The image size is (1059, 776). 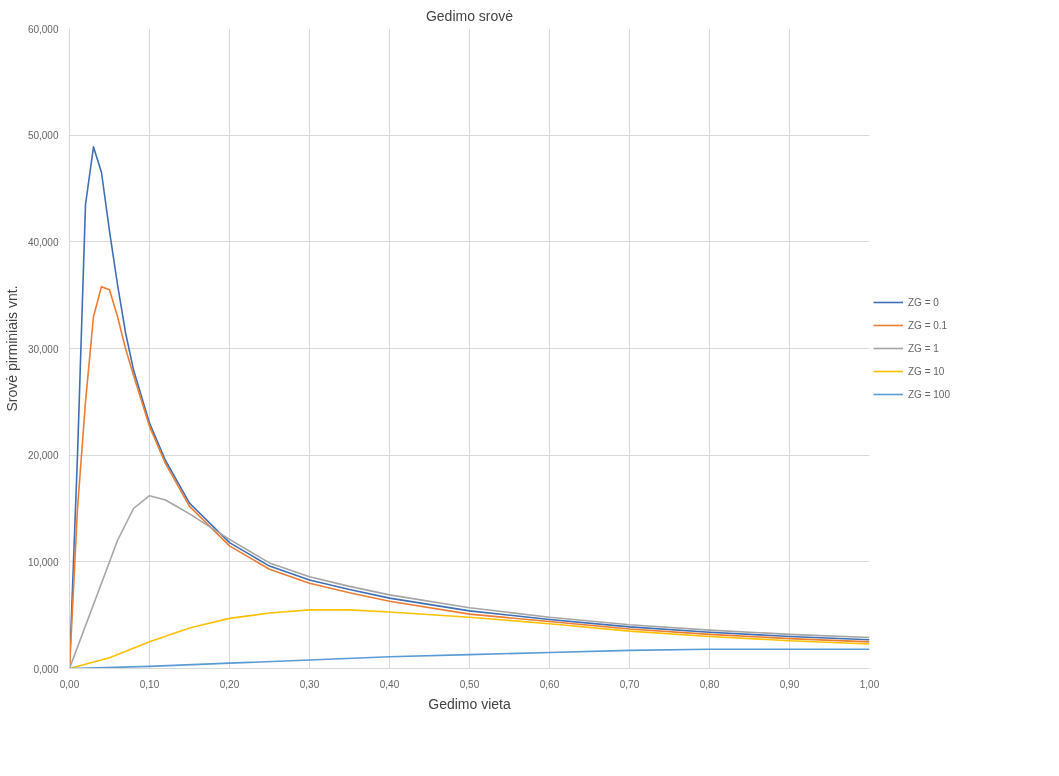 What do you see at coordinates (149, 684) in the screenshot?
I see `x-tick-label: 0,10` at bounding box center [149, 684].